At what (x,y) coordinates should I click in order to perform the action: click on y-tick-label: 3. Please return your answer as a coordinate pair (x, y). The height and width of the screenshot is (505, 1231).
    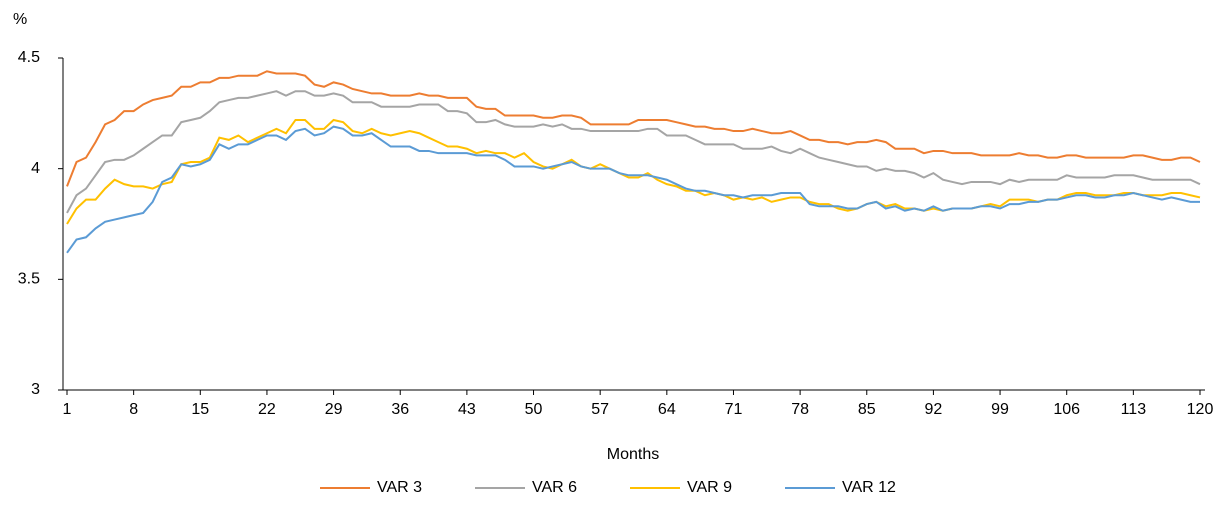
    Looking at the image, I should click on (35, 389).